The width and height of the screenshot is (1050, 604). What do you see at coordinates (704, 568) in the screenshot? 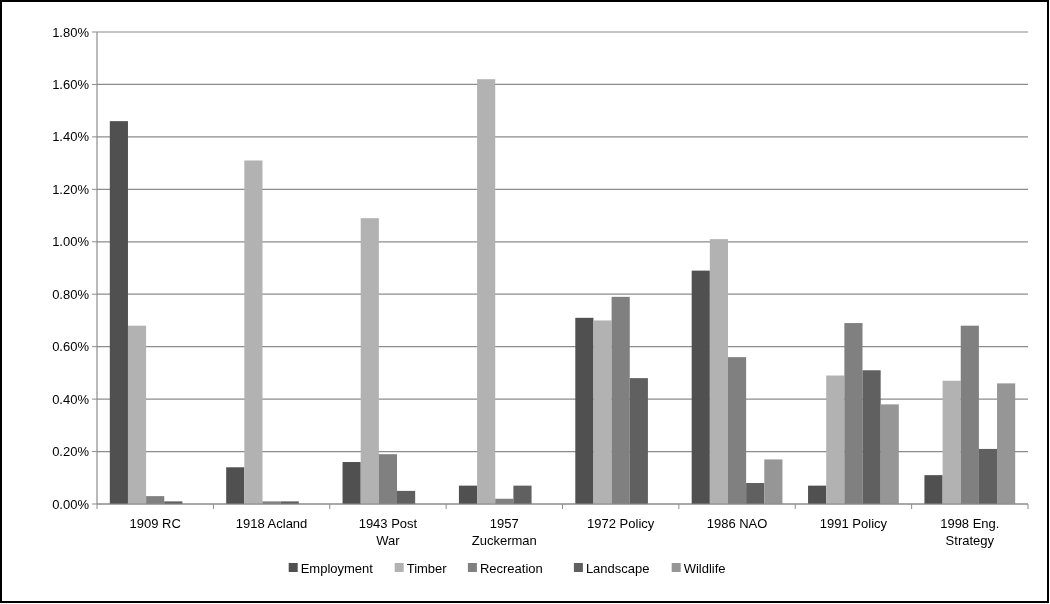
I see `legend-label: Wildlife` at bounding box center [704, 568].